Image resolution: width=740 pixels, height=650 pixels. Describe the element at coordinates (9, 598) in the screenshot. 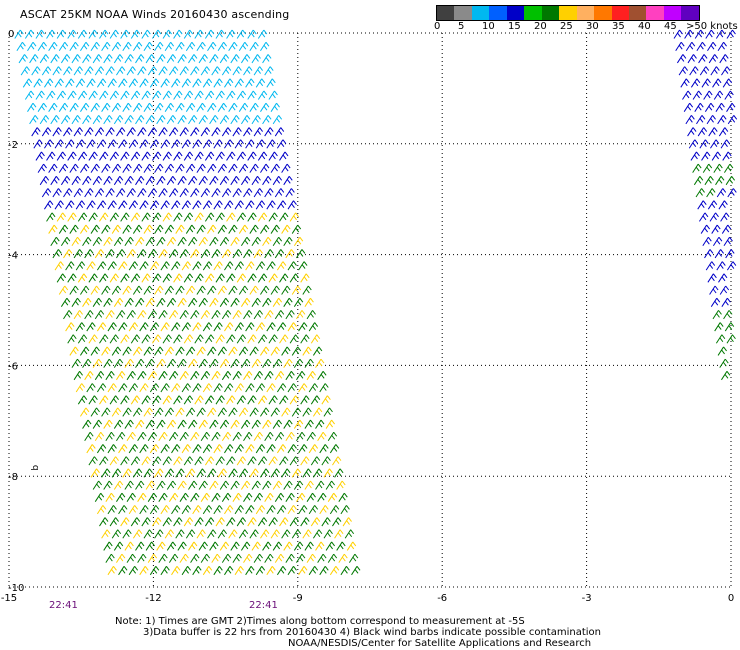

I see `x-tick-label: -15` at that location.